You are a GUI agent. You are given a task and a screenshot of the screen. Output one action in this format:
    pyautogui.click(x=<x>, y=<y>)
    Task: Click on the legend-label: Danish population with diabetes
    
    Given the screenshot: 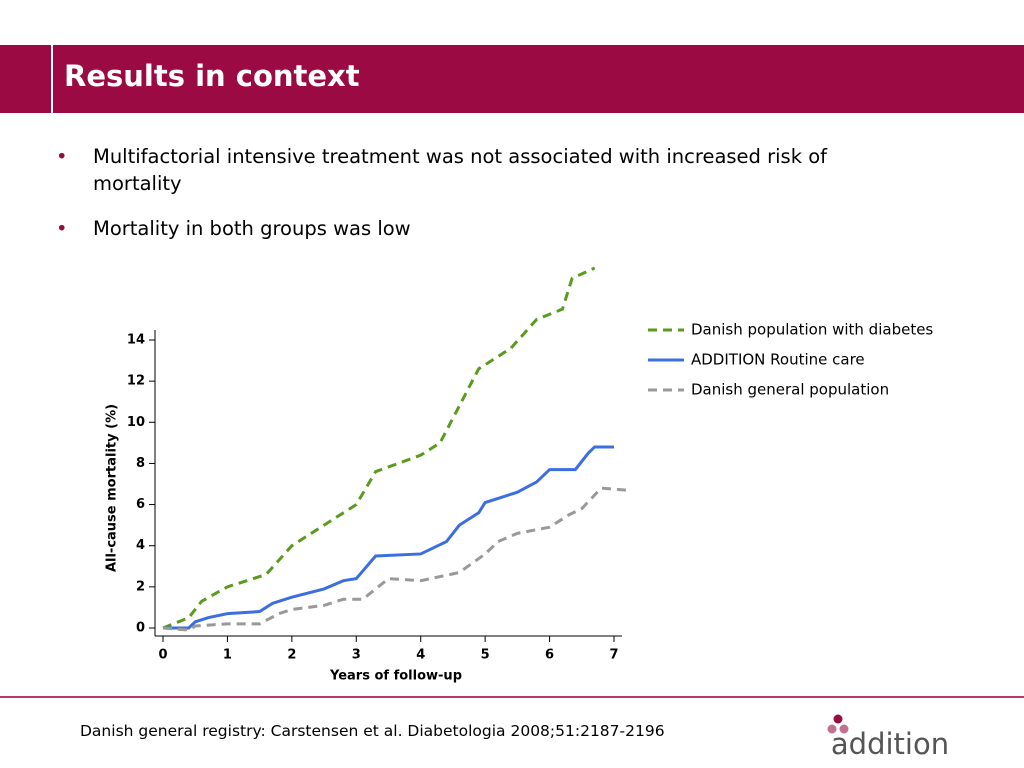 What is the action you would take?
    pyautogui.click(x=812, y=330)
    